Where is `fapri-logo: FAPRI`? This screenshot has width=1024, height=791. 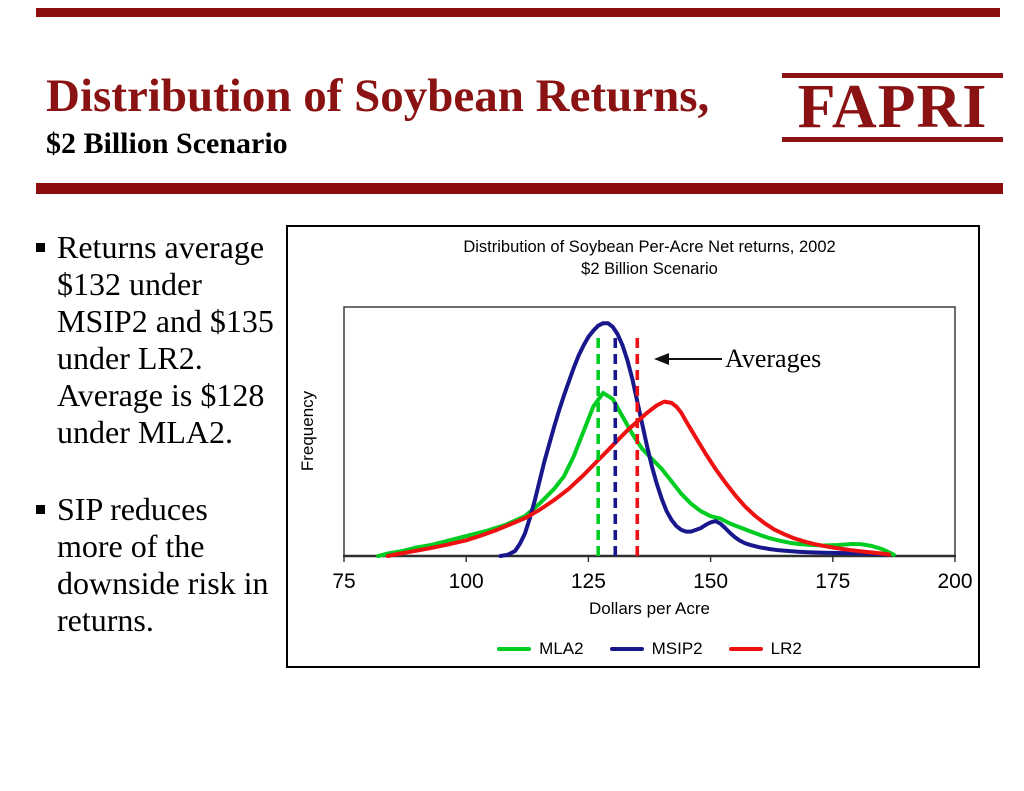
fapri-logo: FAPRI is located at coordinates (892, 107).